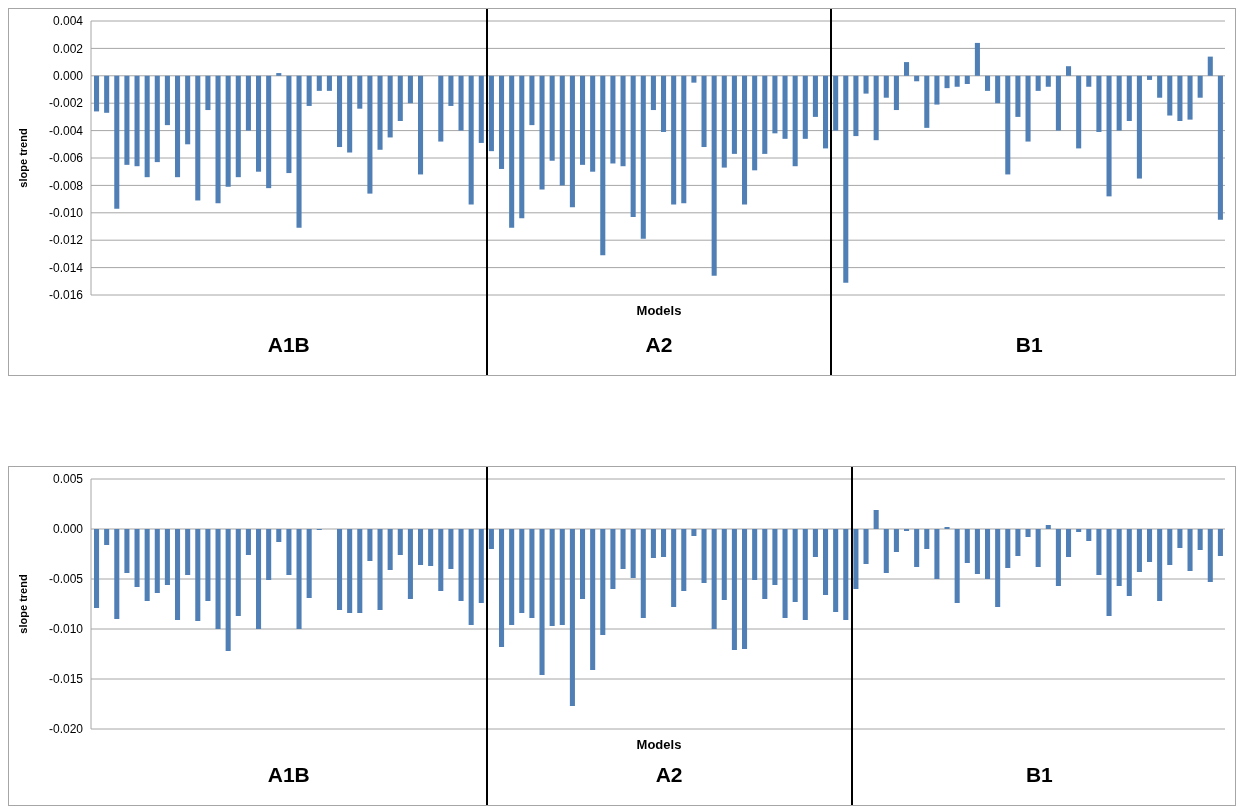 Image resolution: width=1244 pixels, height=812 pixels. Describe the element at coordinates (66, 679) in the screenshot. I see `y-tick-label: -0.015` at that location.